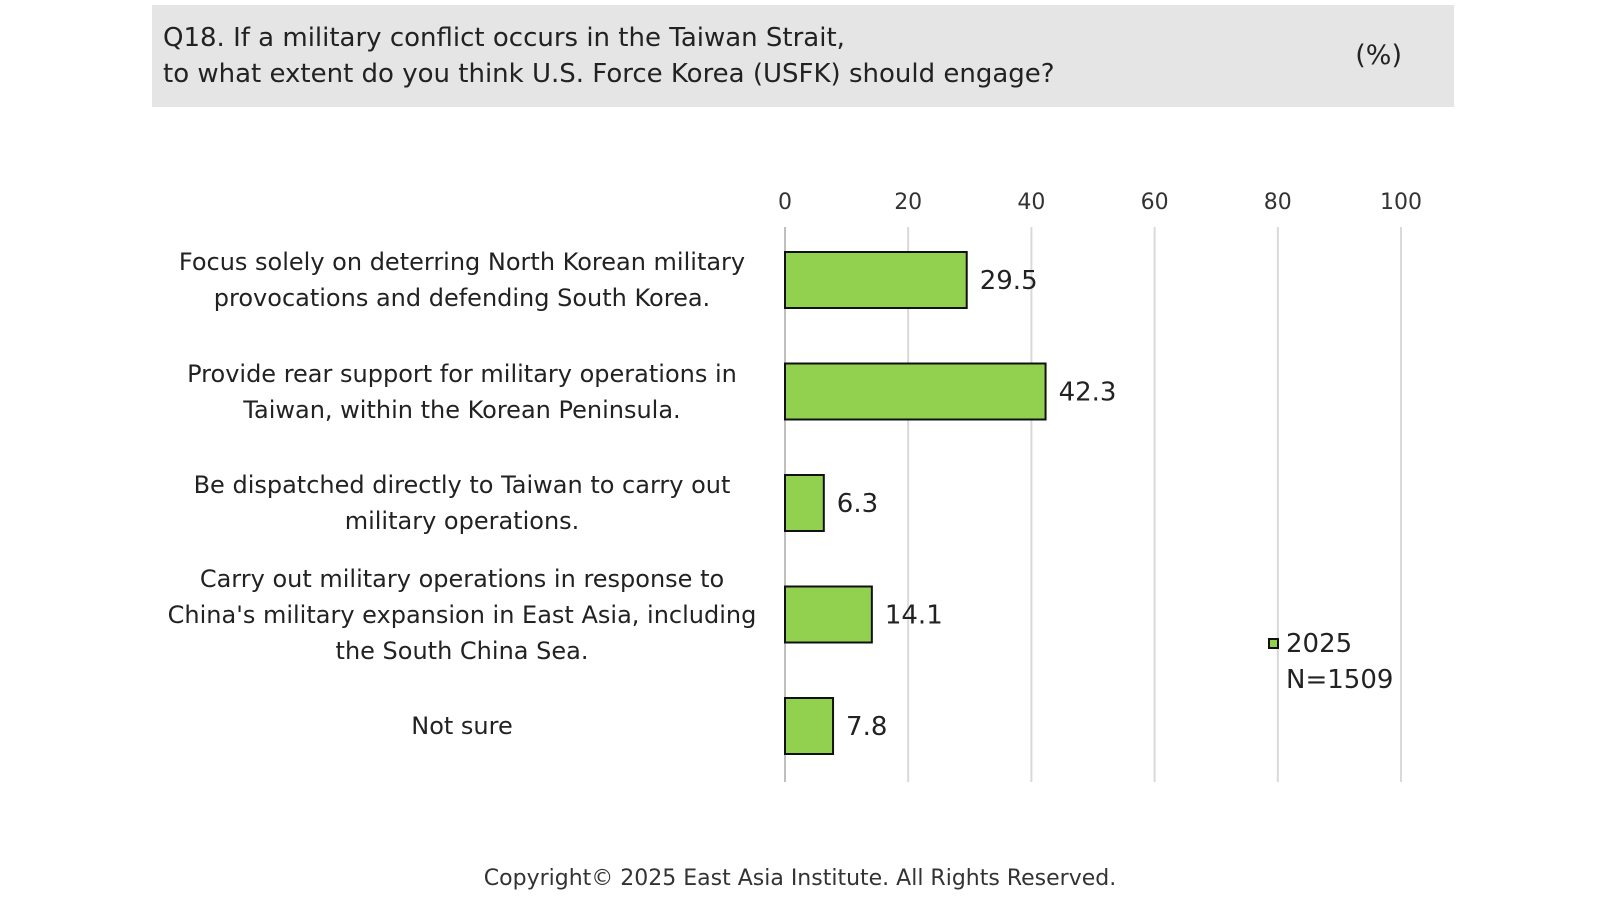 The image size is (1600, 900). I want to click on x-tick-label: 80, so click(1278, 202).